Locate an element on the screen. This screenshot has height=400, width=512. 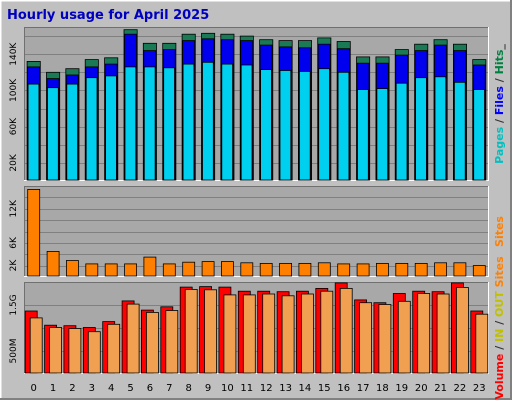
x-tick-label: 19 is located at coordinates (401, 388).